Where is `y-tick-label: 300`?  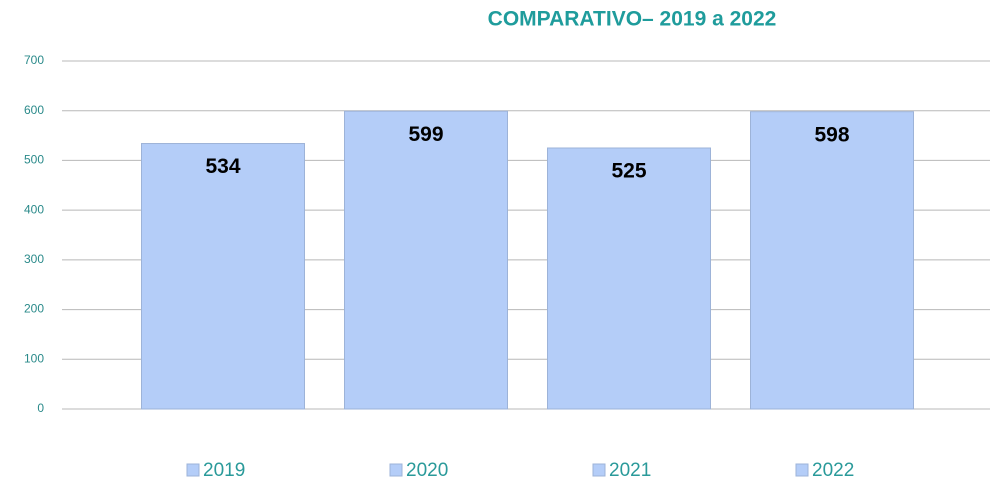
y-tick-label: 300 is located at coordinates (34, 259).